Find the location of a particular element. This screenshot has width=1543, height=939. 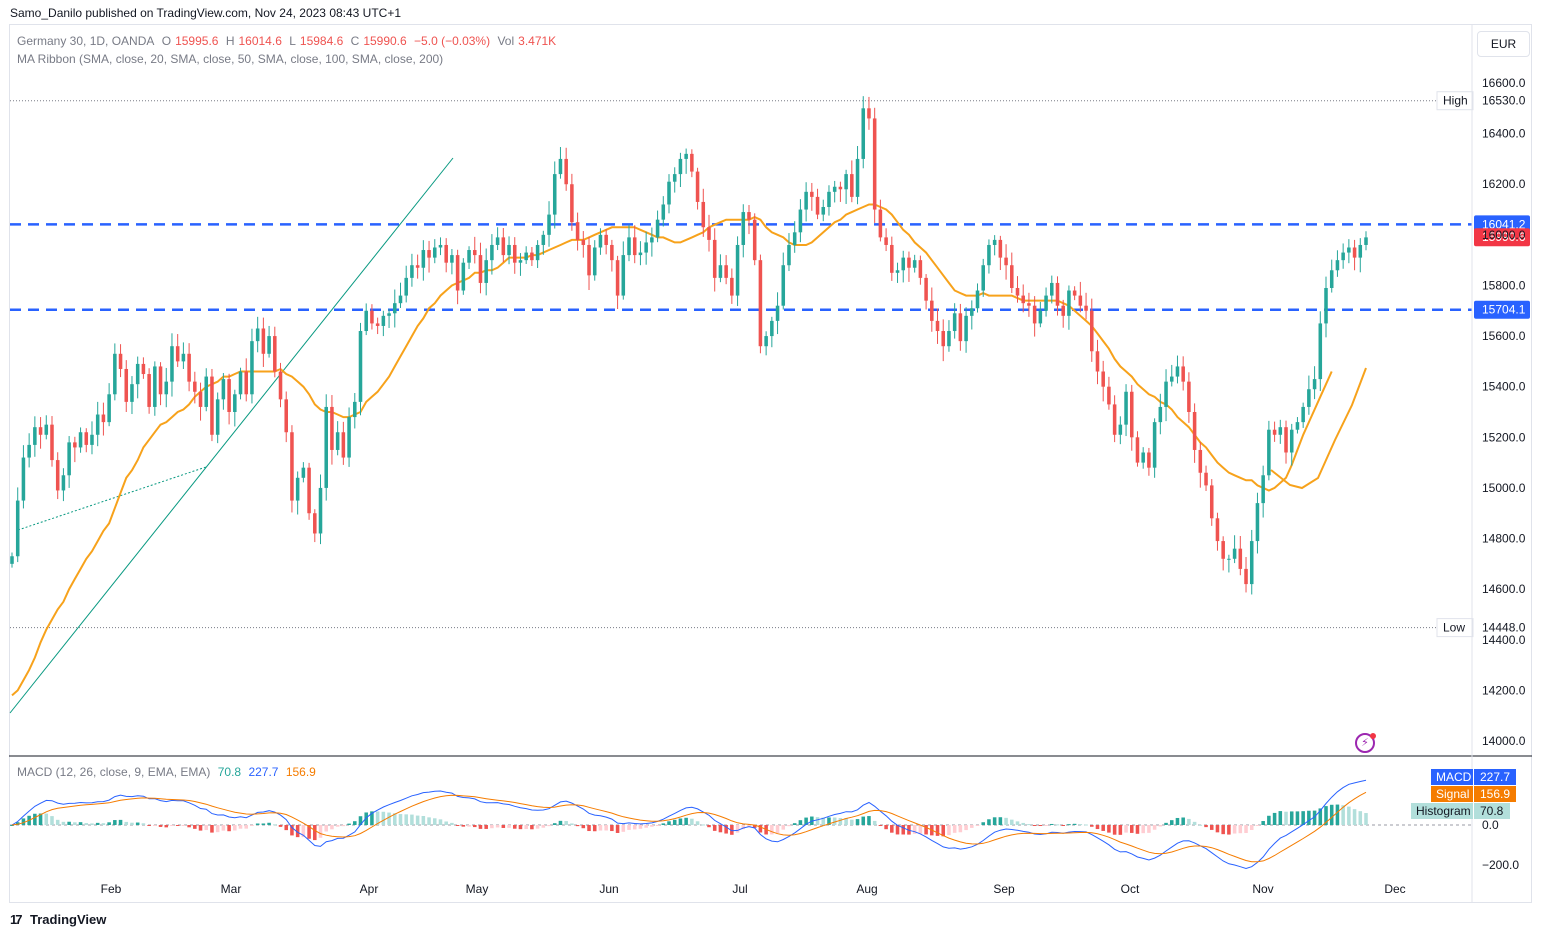

macd-tick-label: 0.0 is located at coordinates (1490, 825).